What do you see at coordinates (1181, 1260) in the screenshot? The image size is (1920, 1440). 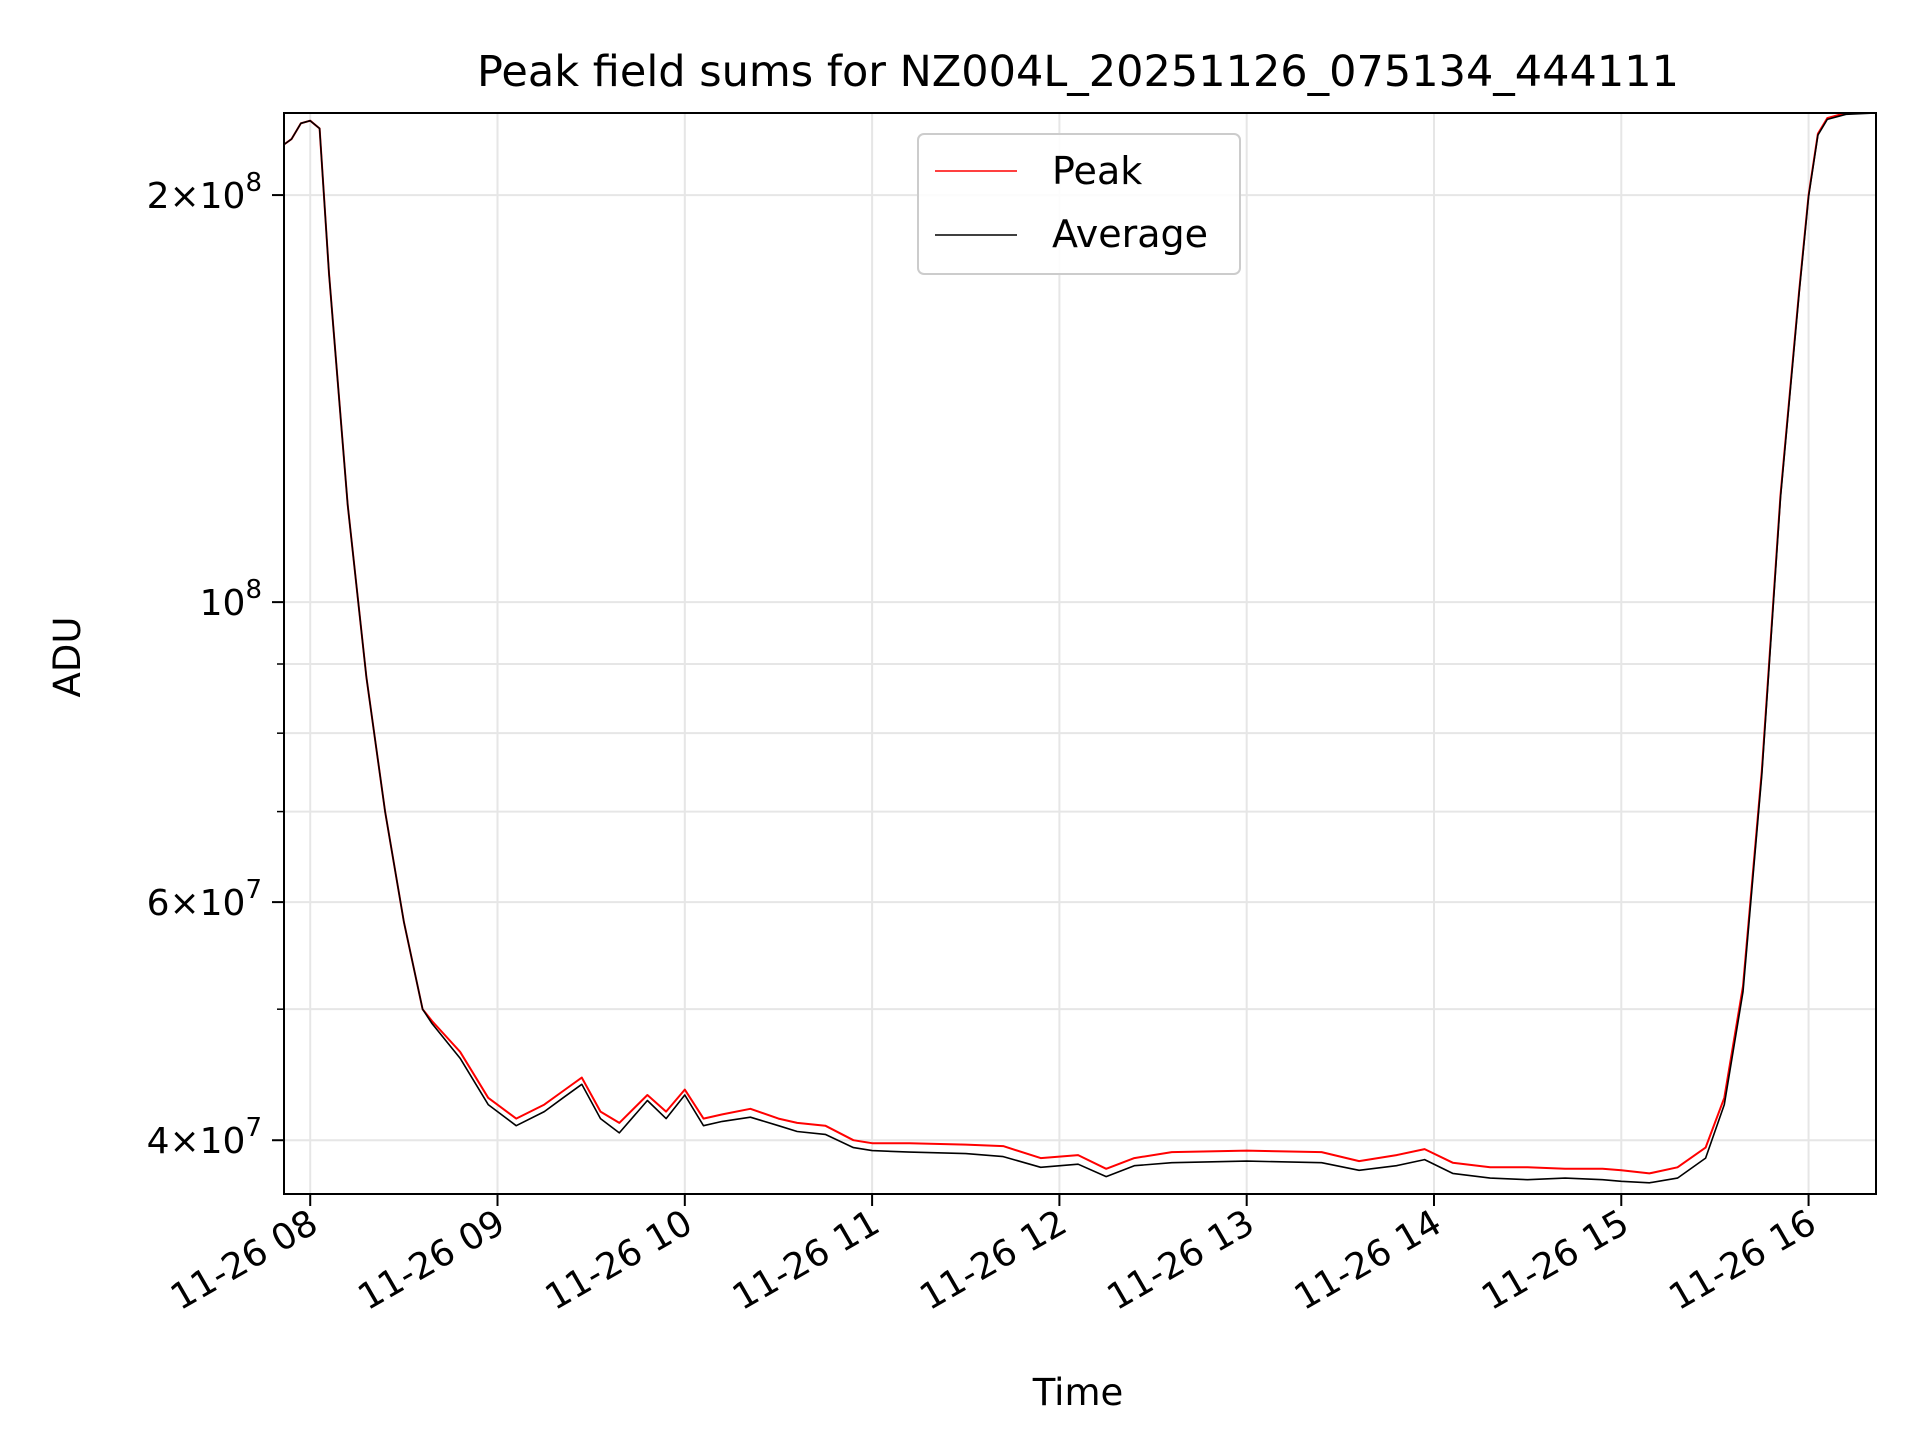 I see `x-tick-label: 11-26 13` at bounding box center [1181, 1260].